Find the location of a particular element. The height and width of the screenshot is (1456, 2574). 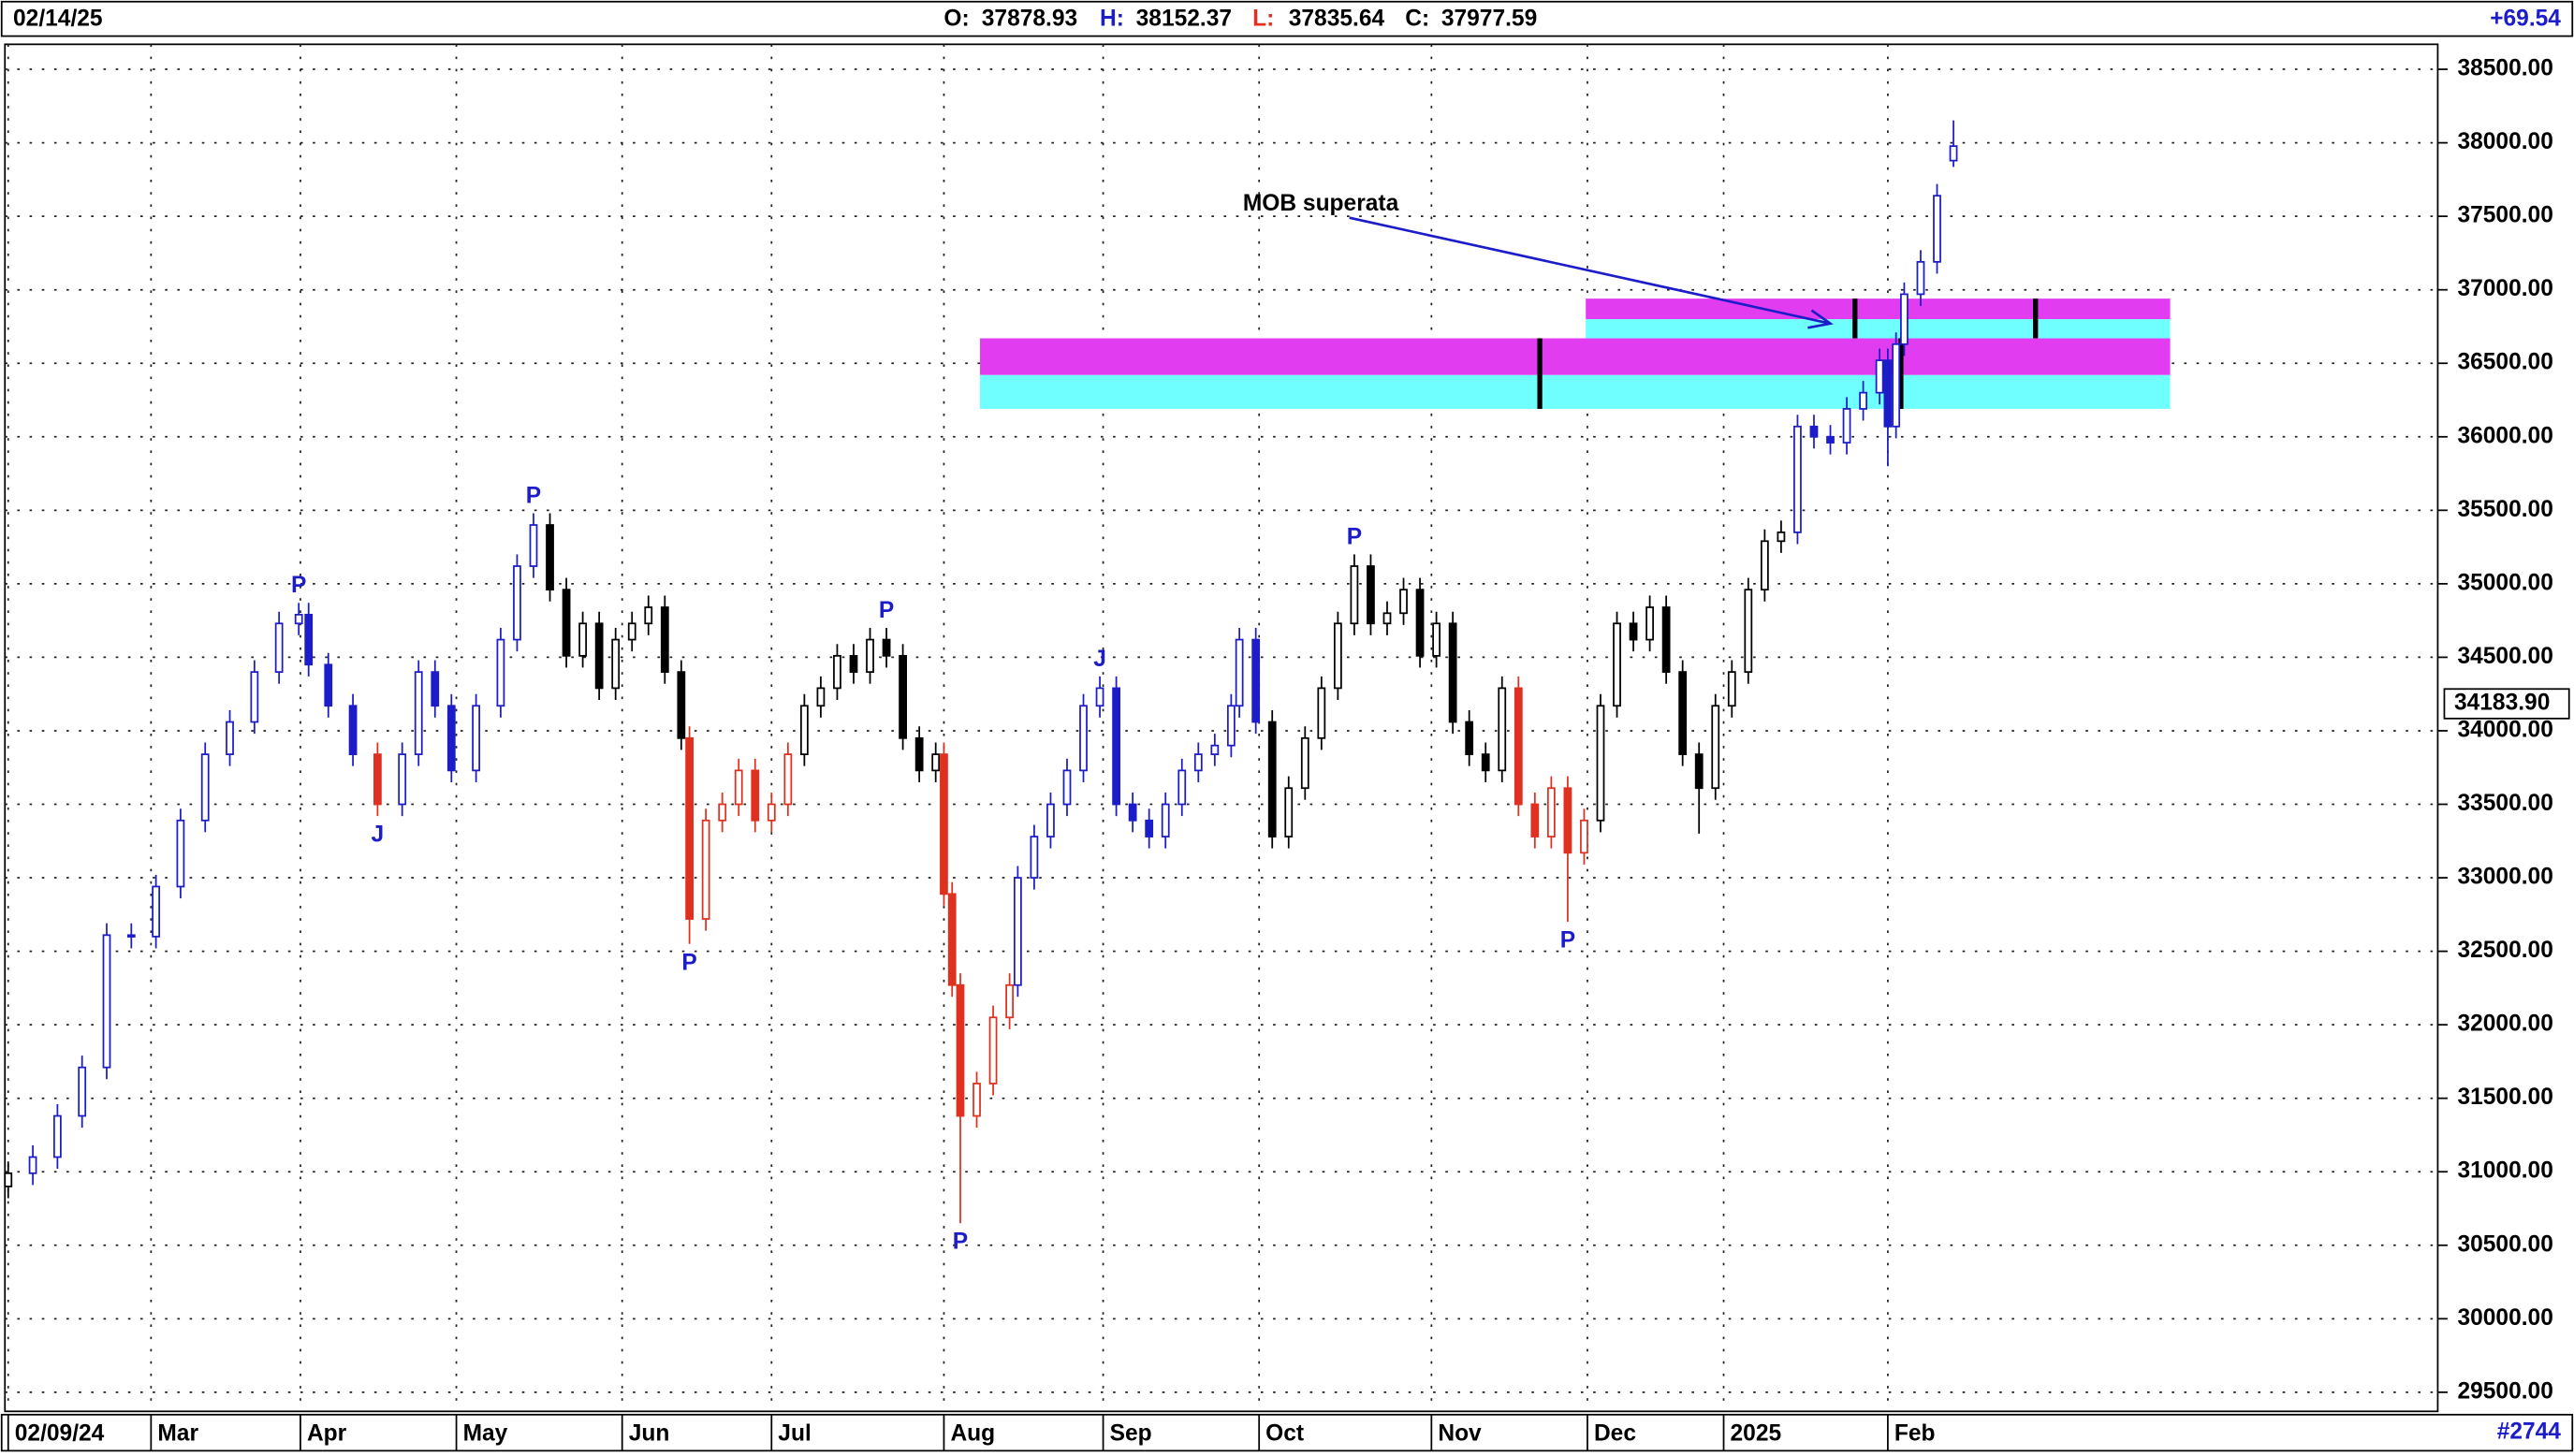

x-tick-label: Apr is located at coordinates (327, 1433).